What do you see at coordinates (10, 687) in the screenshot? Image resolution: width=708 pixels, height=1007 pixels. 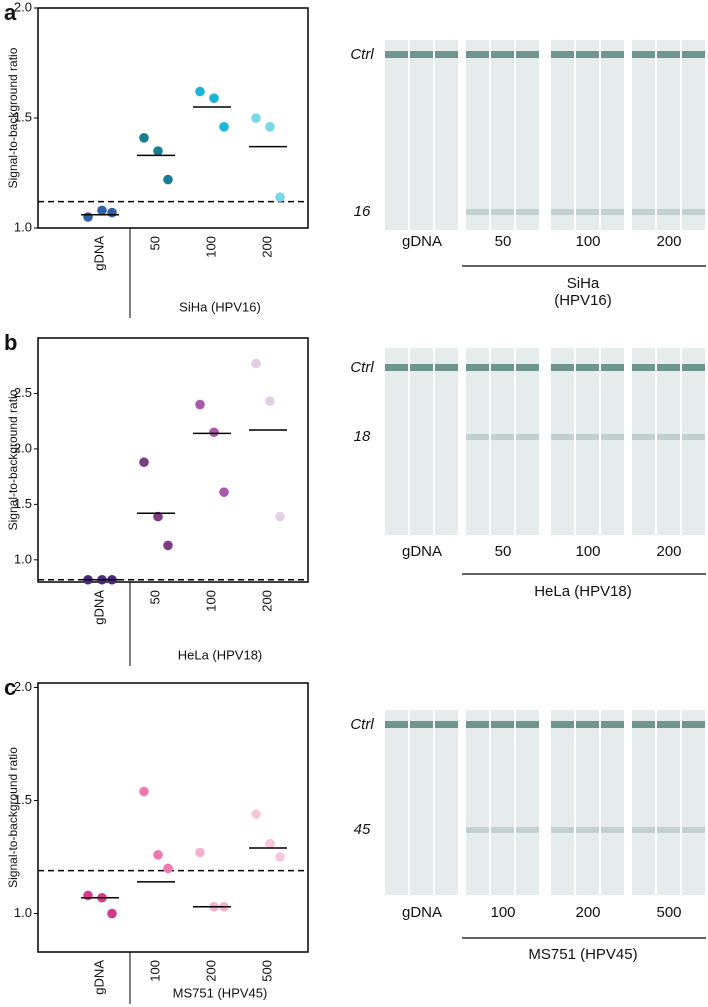 I see `panel-label: c` at bounding box center [10, 687].